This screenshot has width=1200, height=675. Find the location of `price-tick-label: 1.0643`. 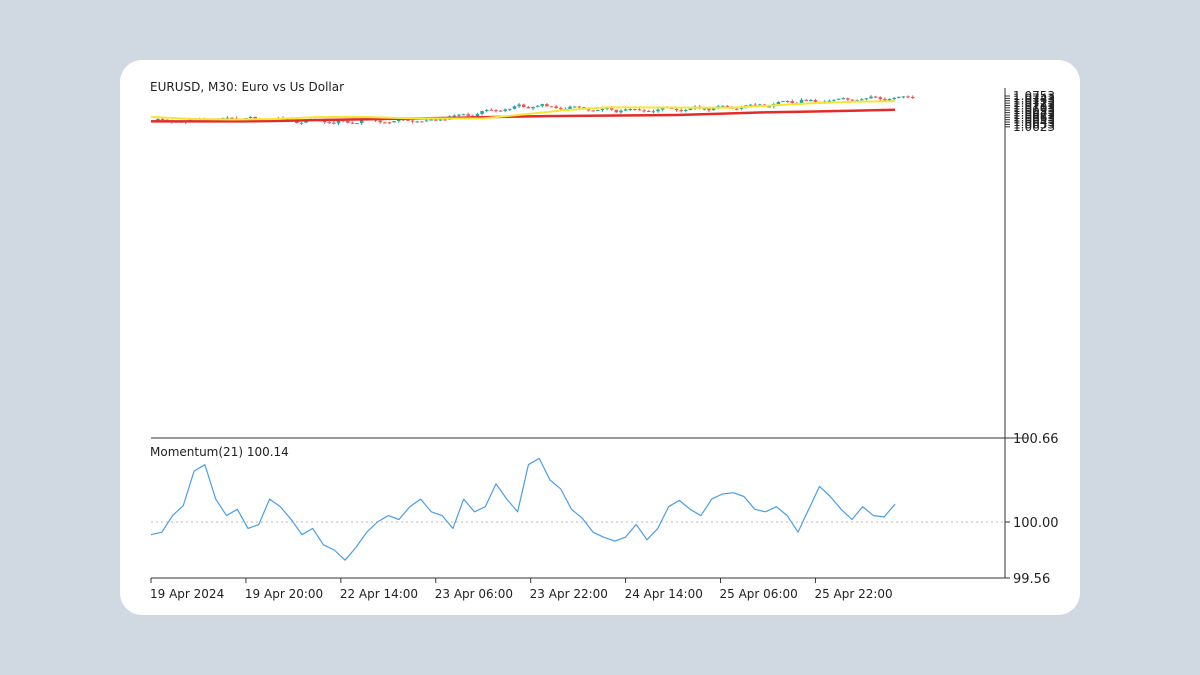

price-tick-label: 1.0643 is located at coordinates (1034, 122).